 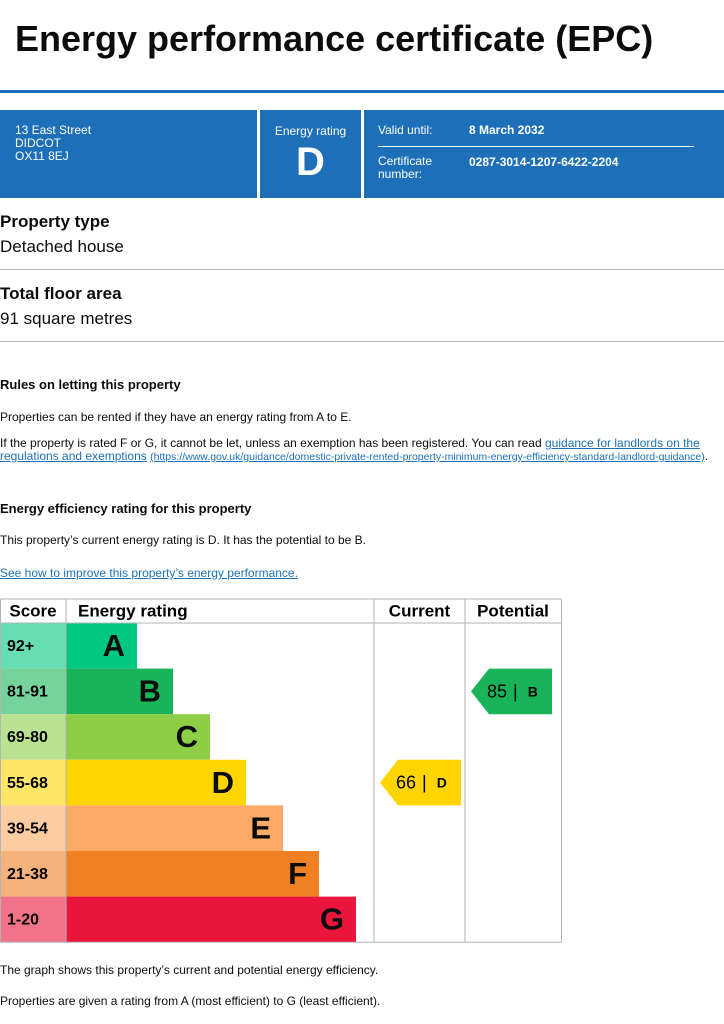 I want to click on rating-letter: F, so click(x=297, y=873).